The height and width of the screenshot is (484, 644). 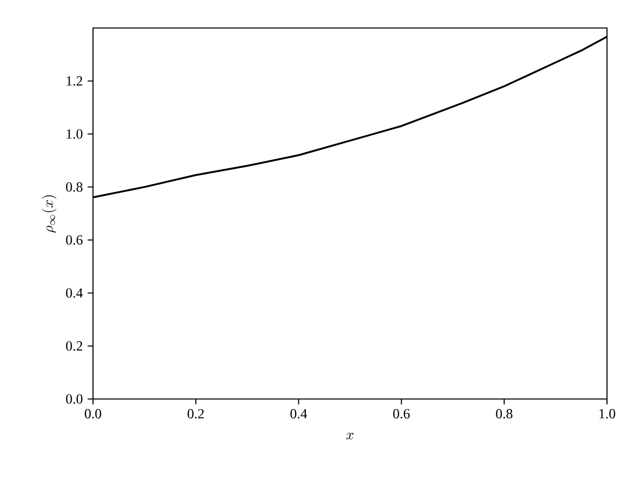 I want to click on y-tick-label: 0.2, so click(x=74, y=346).